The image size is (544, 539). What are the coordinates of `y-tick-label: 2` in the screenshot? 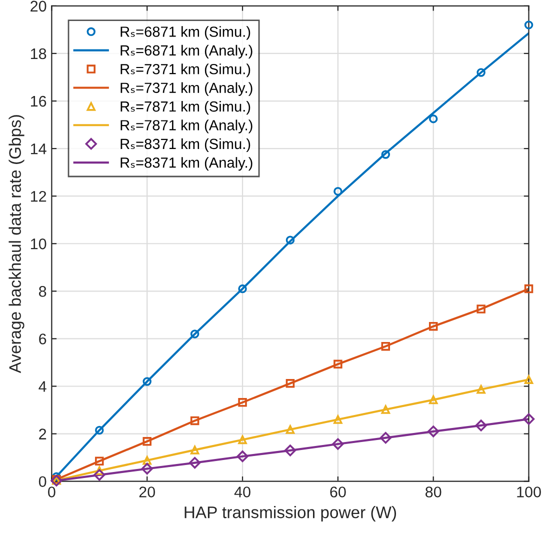 It's located at (42, 434).